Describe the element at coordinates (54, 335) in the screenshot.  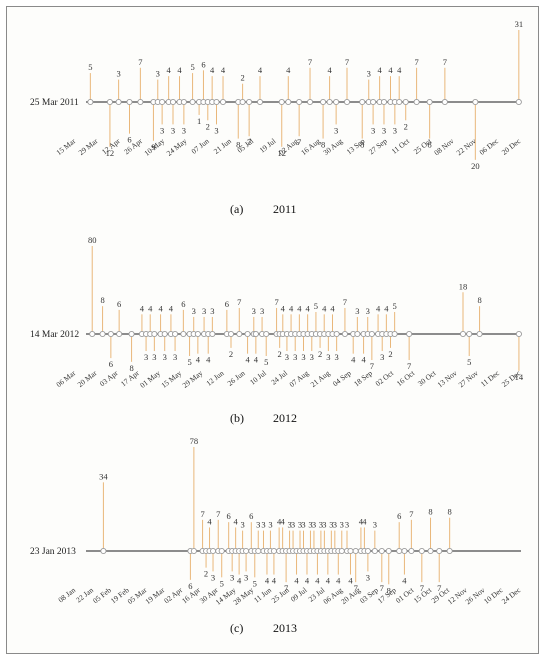
I see `timeline-start-label: 14 Mar 2012` at that location.